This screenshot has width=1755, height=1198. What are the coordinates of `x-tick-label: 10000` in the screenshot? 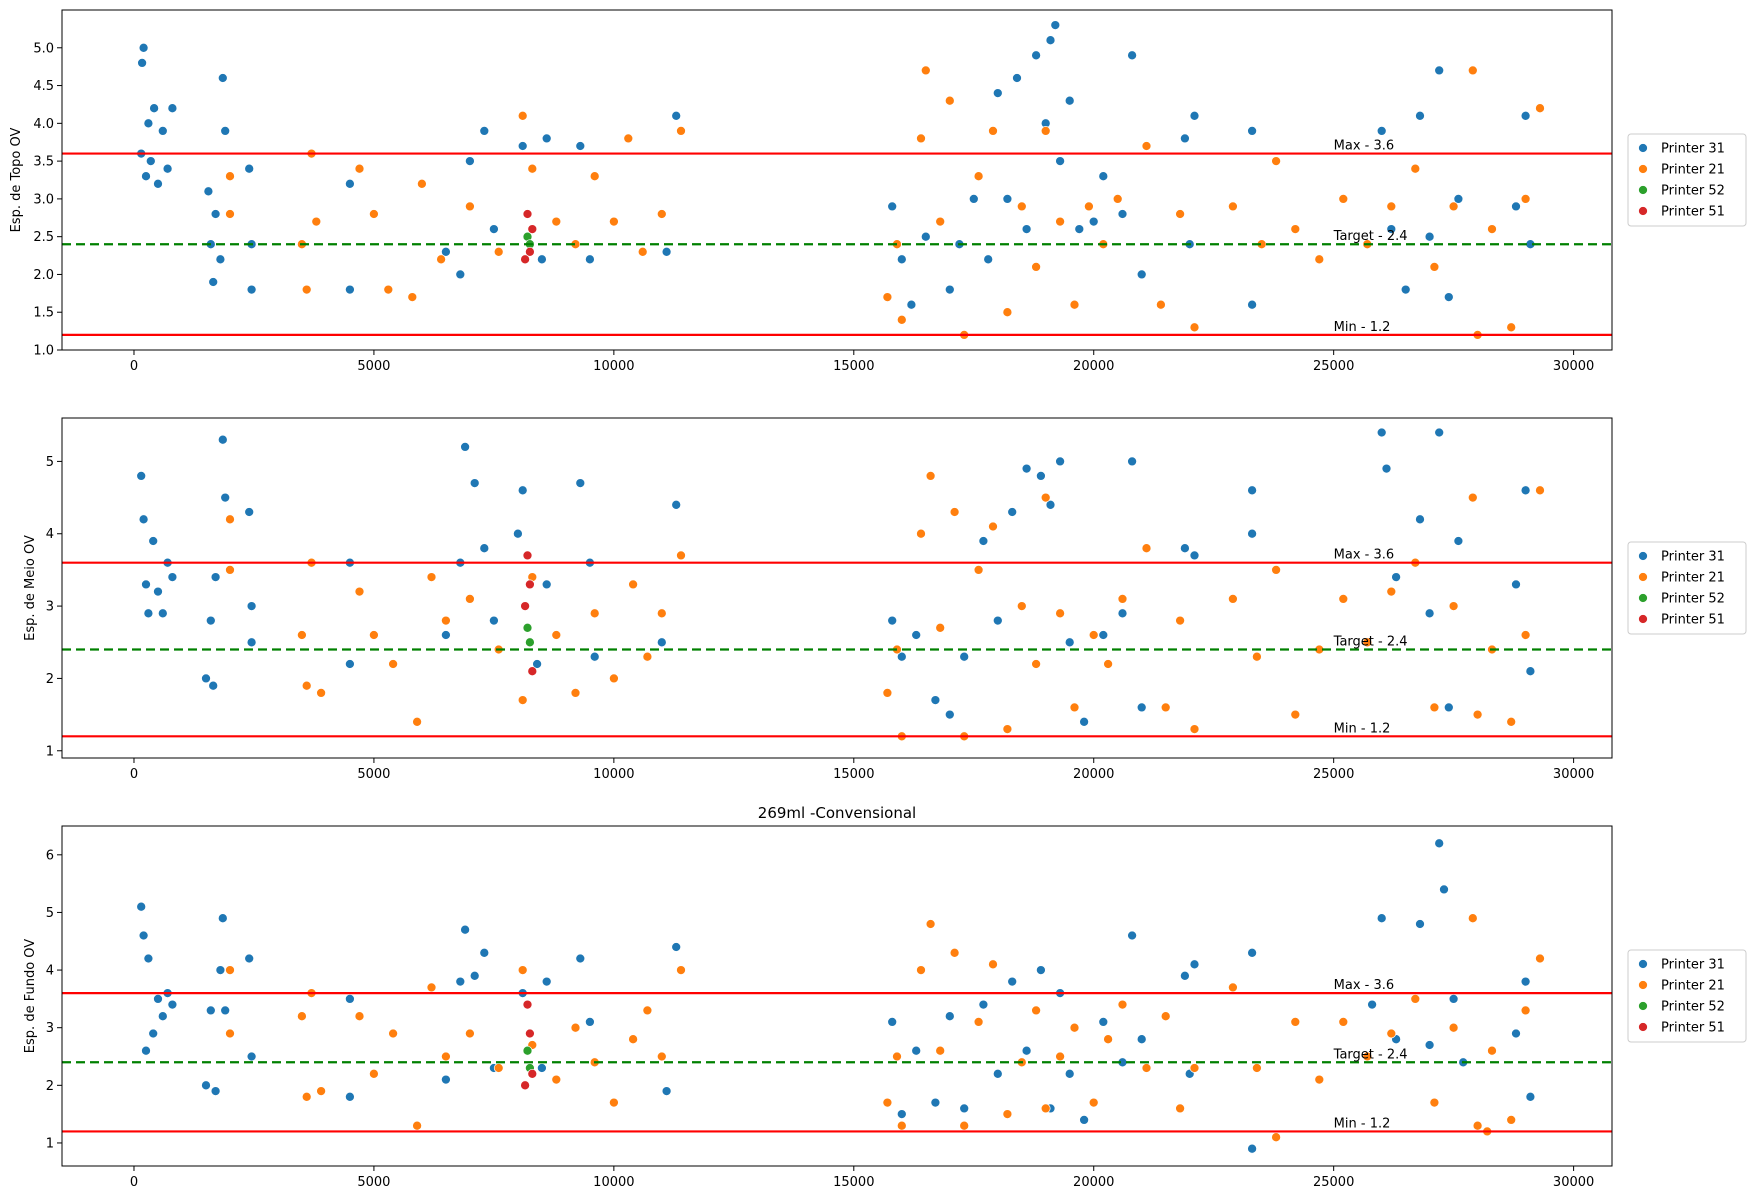 It's located at (613, 774).